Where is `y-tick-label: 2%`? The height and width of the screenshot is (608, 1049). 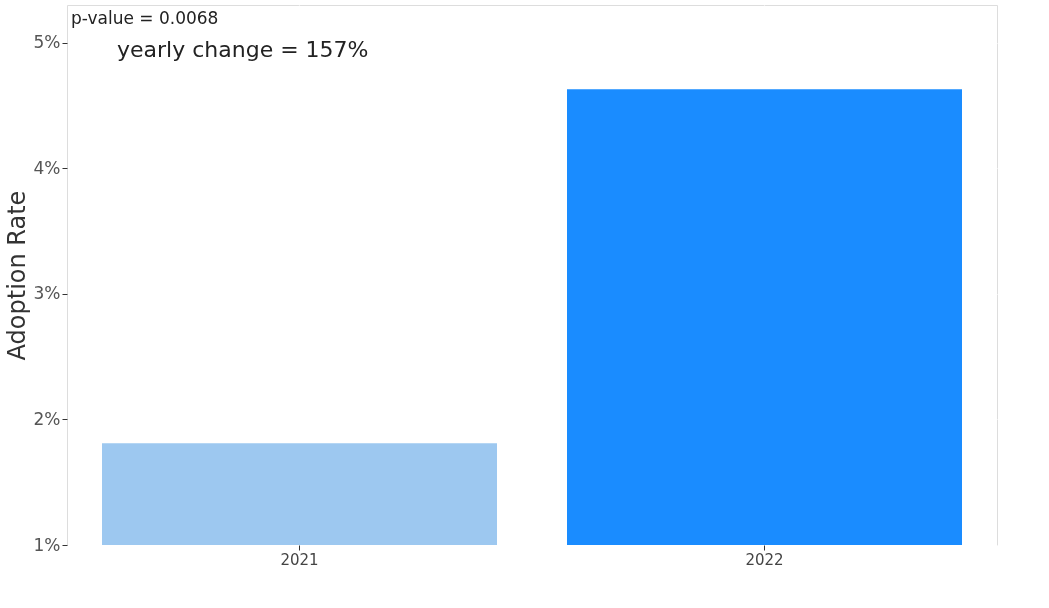 y-tick-label: 2% is located at coordinates (47, 418).